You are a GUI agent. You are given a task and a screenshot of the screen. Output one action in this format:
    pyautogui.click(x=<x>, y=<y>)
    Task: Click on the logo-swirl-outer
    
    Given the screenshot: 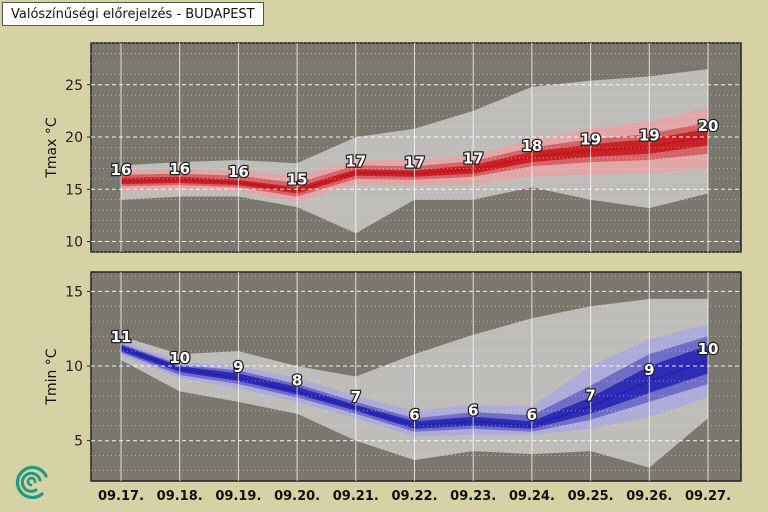 What is the action you would take?
    pyautogui.click(x=31, y=482)
    